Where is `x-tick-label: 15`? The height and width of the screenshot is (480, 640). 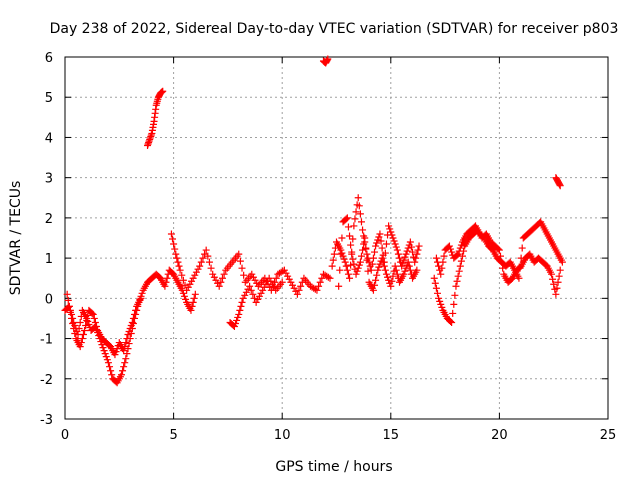 x-tick-label: 15 is located at coordinates (391, 435).